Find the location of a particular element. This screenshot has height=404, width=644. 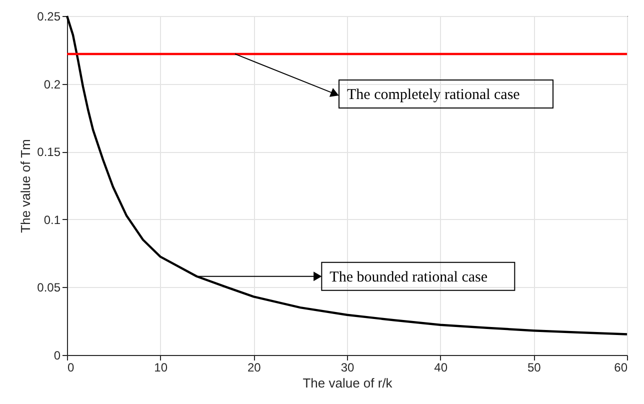

x-tick-label: 50 is located at coordinates (534, 367).